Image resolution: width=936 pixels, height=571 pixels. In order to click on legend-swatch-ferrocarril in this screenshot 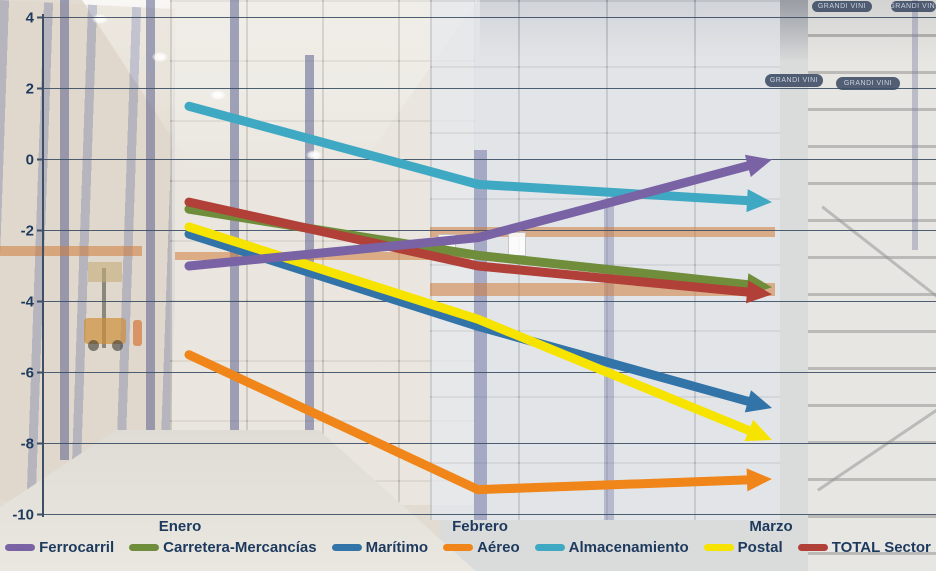, I will do `click(20, 547)`.